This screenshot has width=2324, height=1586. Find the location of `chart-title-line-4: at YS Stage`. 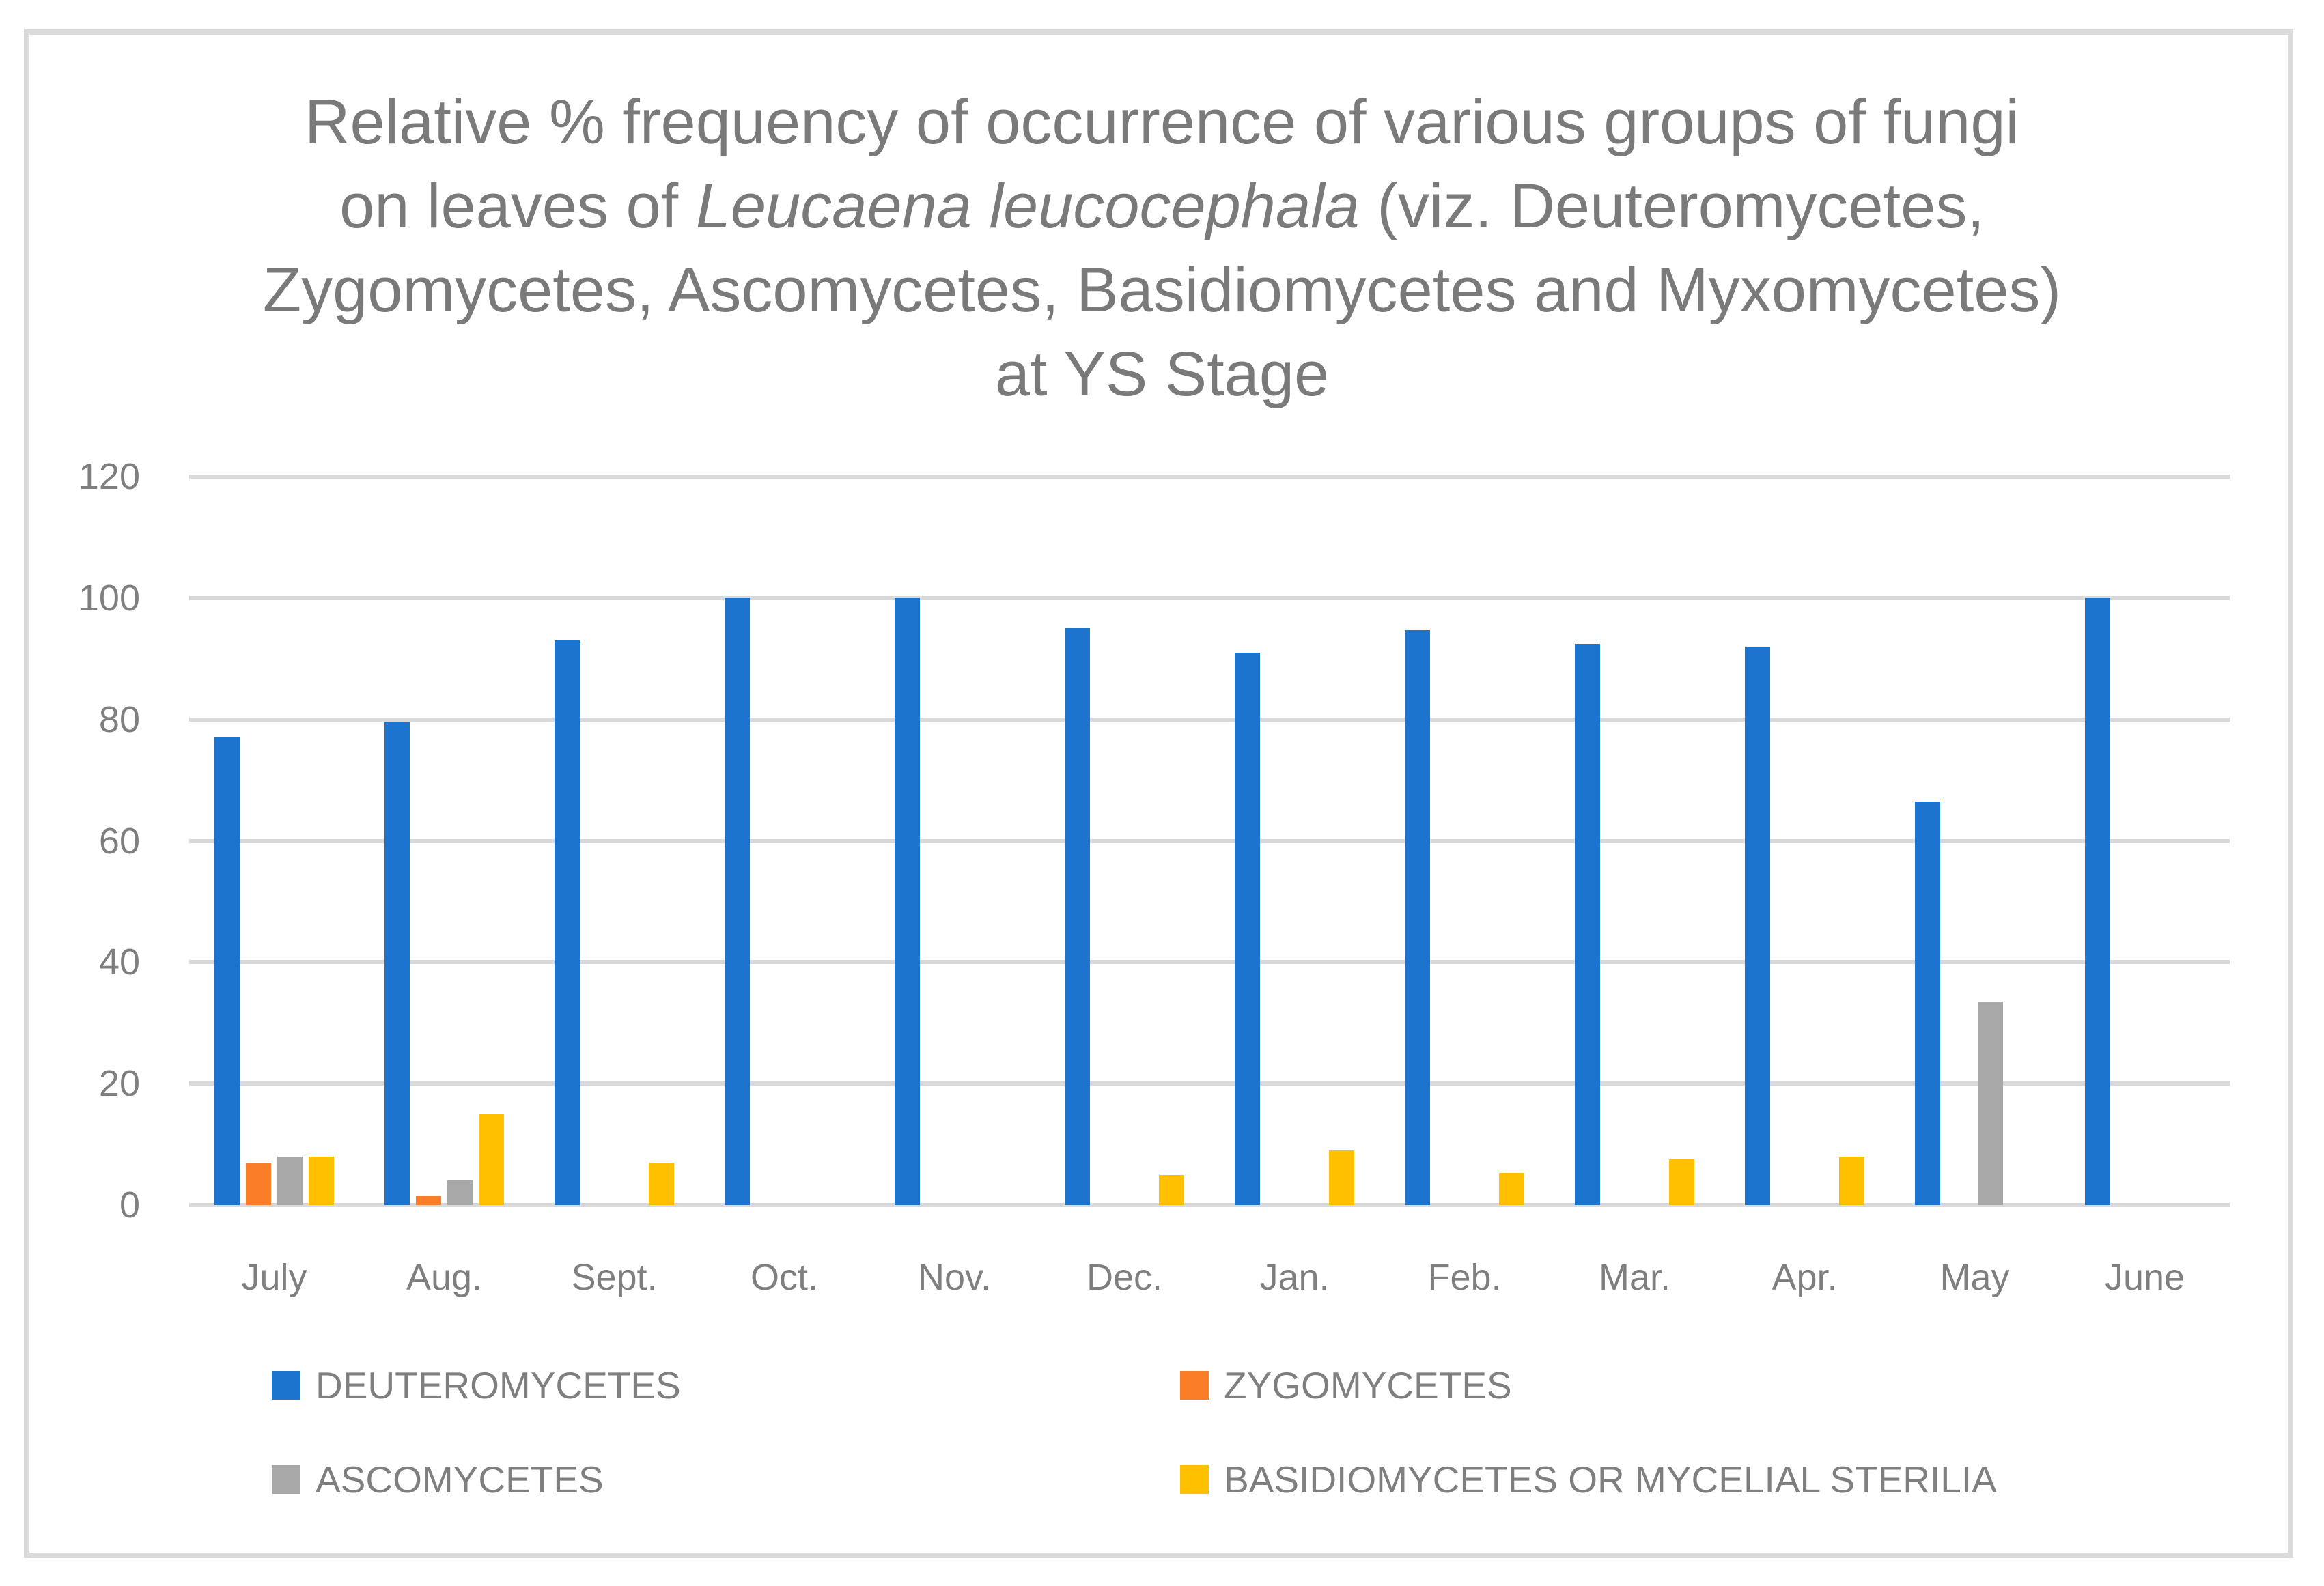

chart-title-line-4: at YS Stage is located at coordinates (1162, 374).